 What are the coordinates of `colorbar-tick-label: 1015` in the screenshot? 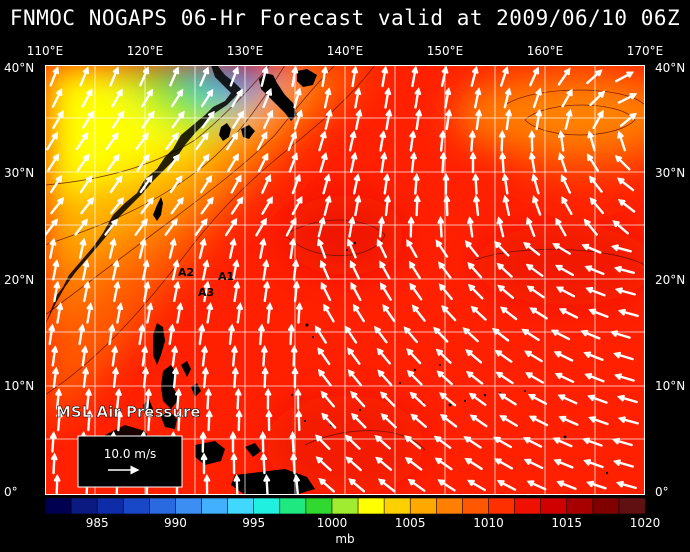 It's located at (566, 523).